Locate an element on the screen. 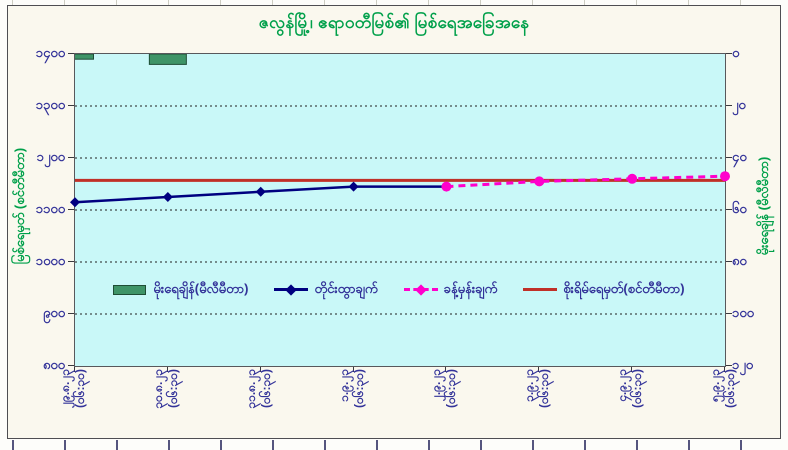  forecast-line-swatch is located at coordinates (420, 290).